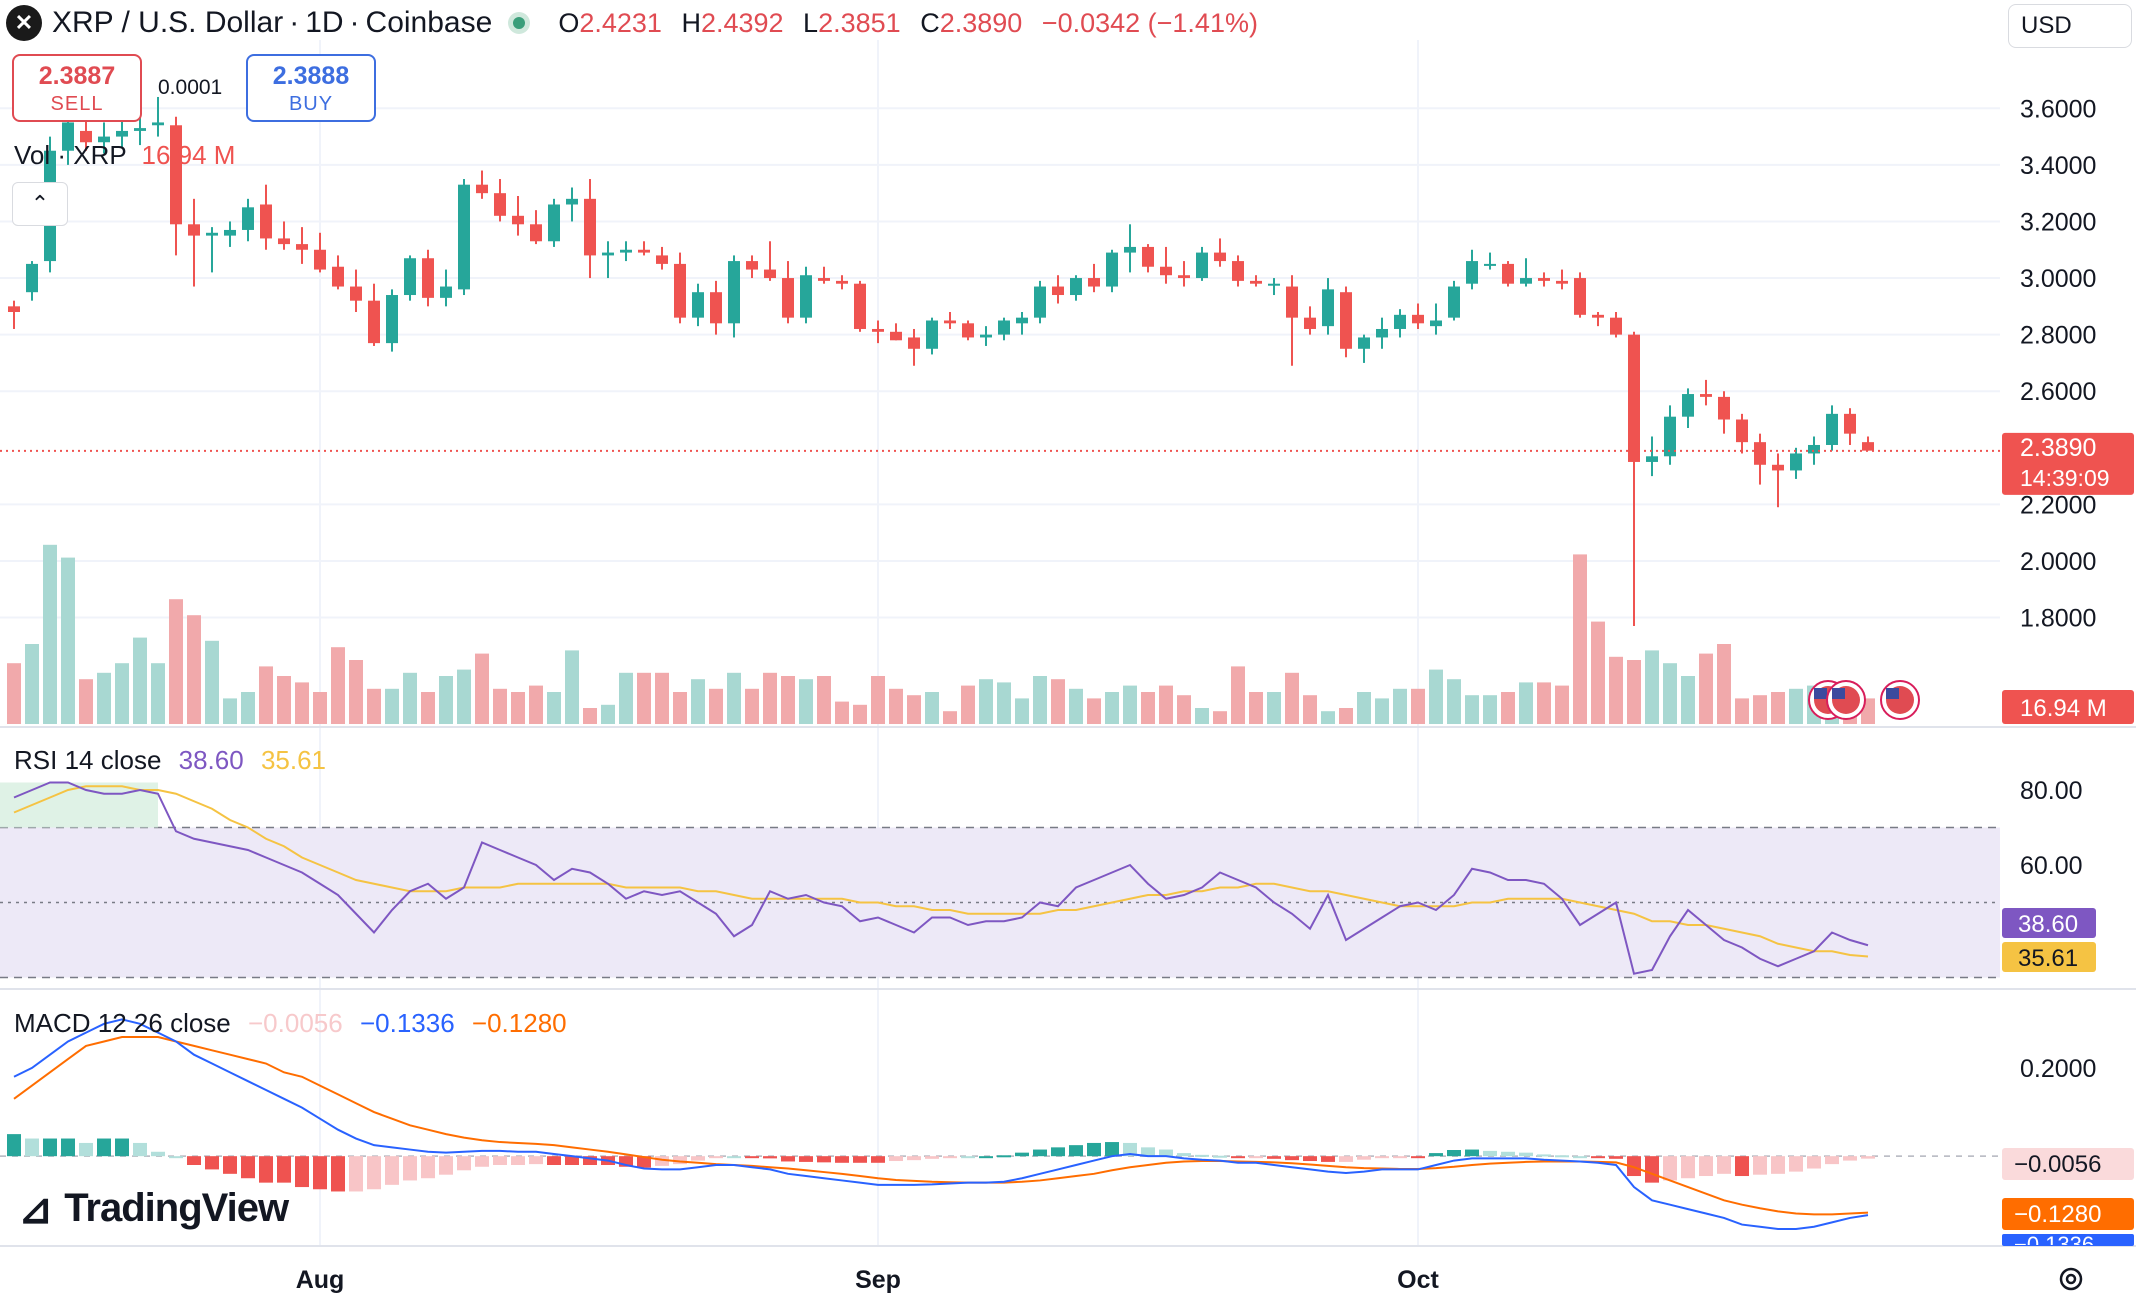 Image resolution: width=2136 pixels, height=1304 pixels. What do you see at coordinates (2057, 1164) in the screenshot?
I see `macd-hist-label: −0.0056` at bounding box center [2057, 1164].